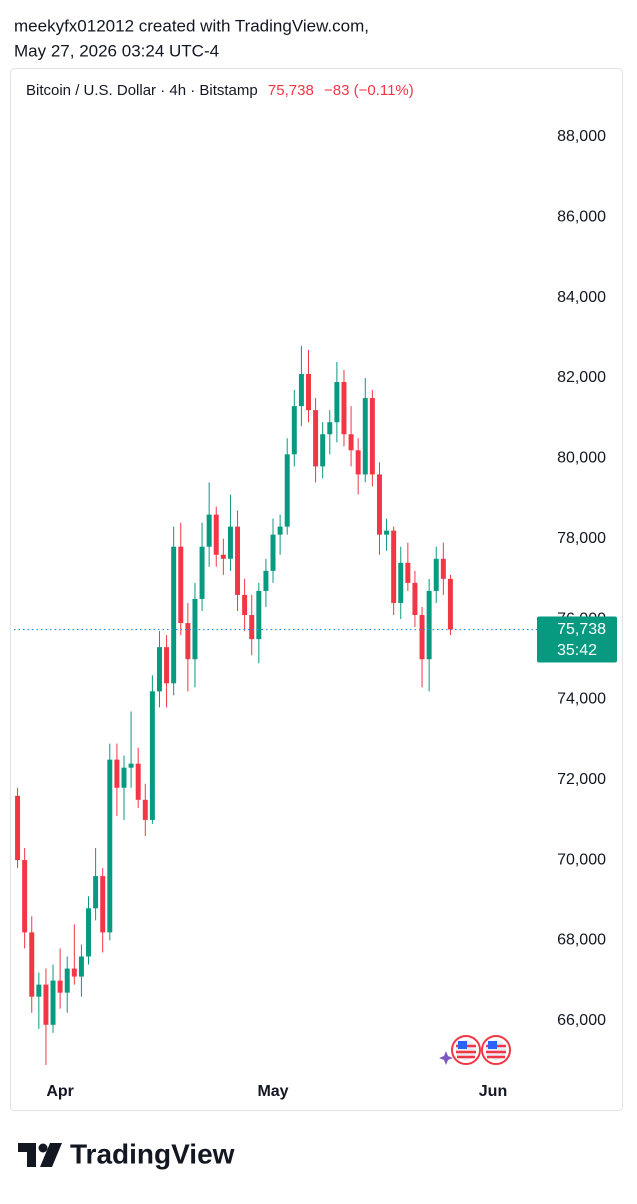  I want to click on last-price-box, so click(577, 639).